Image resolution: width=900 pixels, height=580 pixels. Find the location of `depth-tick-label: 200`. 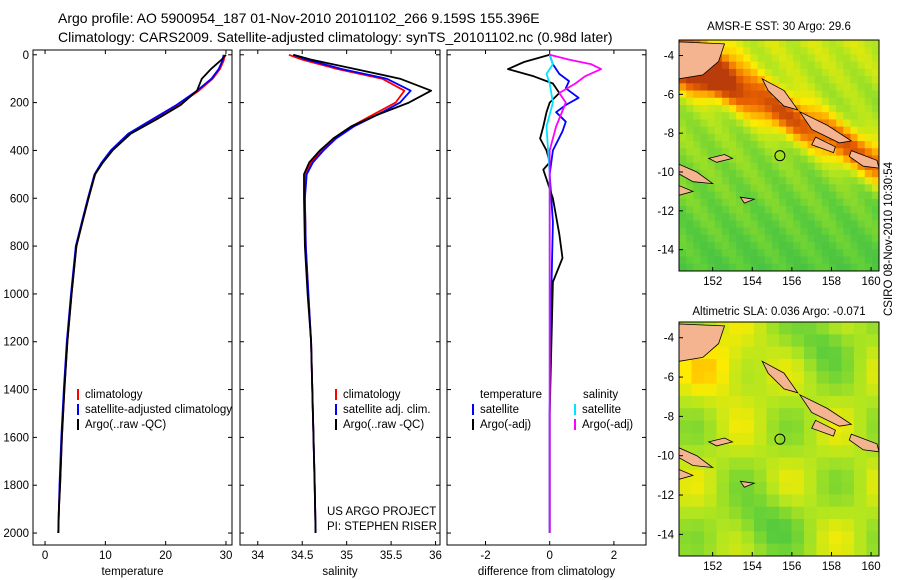

depth-tick-label: 200 is located at coordinates (19, 104).